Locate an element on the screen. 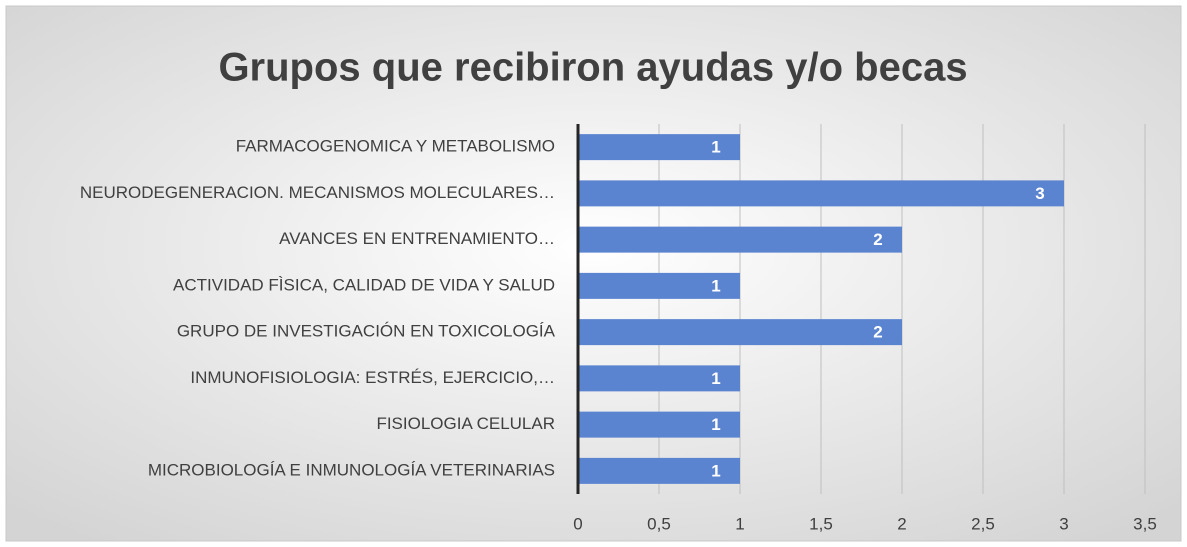 The image size is (1187, 547). x-tick-label: 1 is located at coordinates (739, 523).